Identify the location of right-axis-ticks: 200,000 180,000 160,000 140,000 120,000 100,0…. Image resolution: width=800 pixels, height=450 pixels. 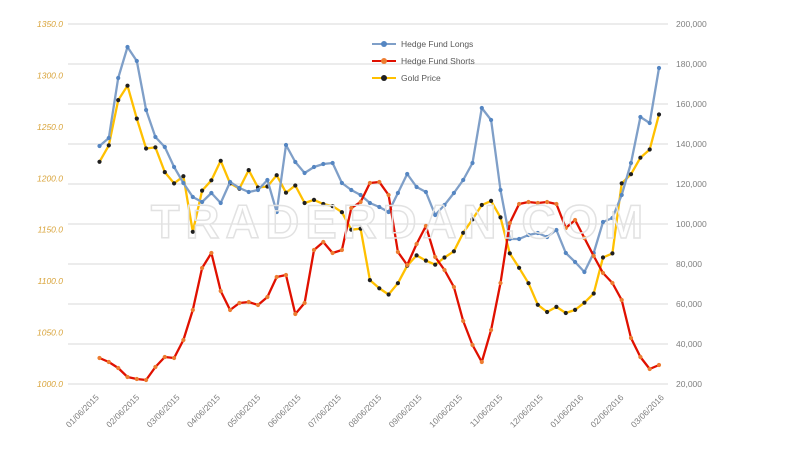
(691, 204).